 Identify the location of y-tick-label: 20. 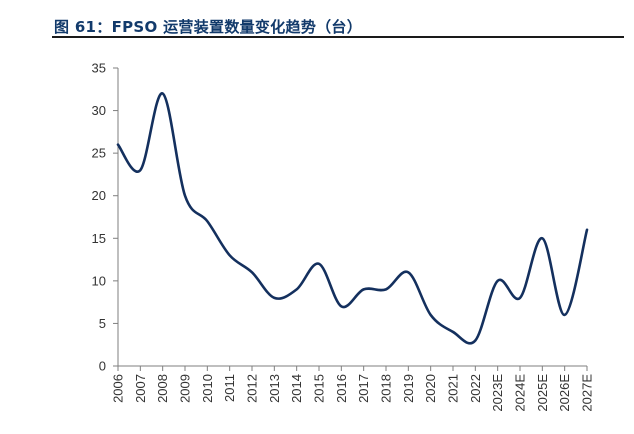
(99, 195).